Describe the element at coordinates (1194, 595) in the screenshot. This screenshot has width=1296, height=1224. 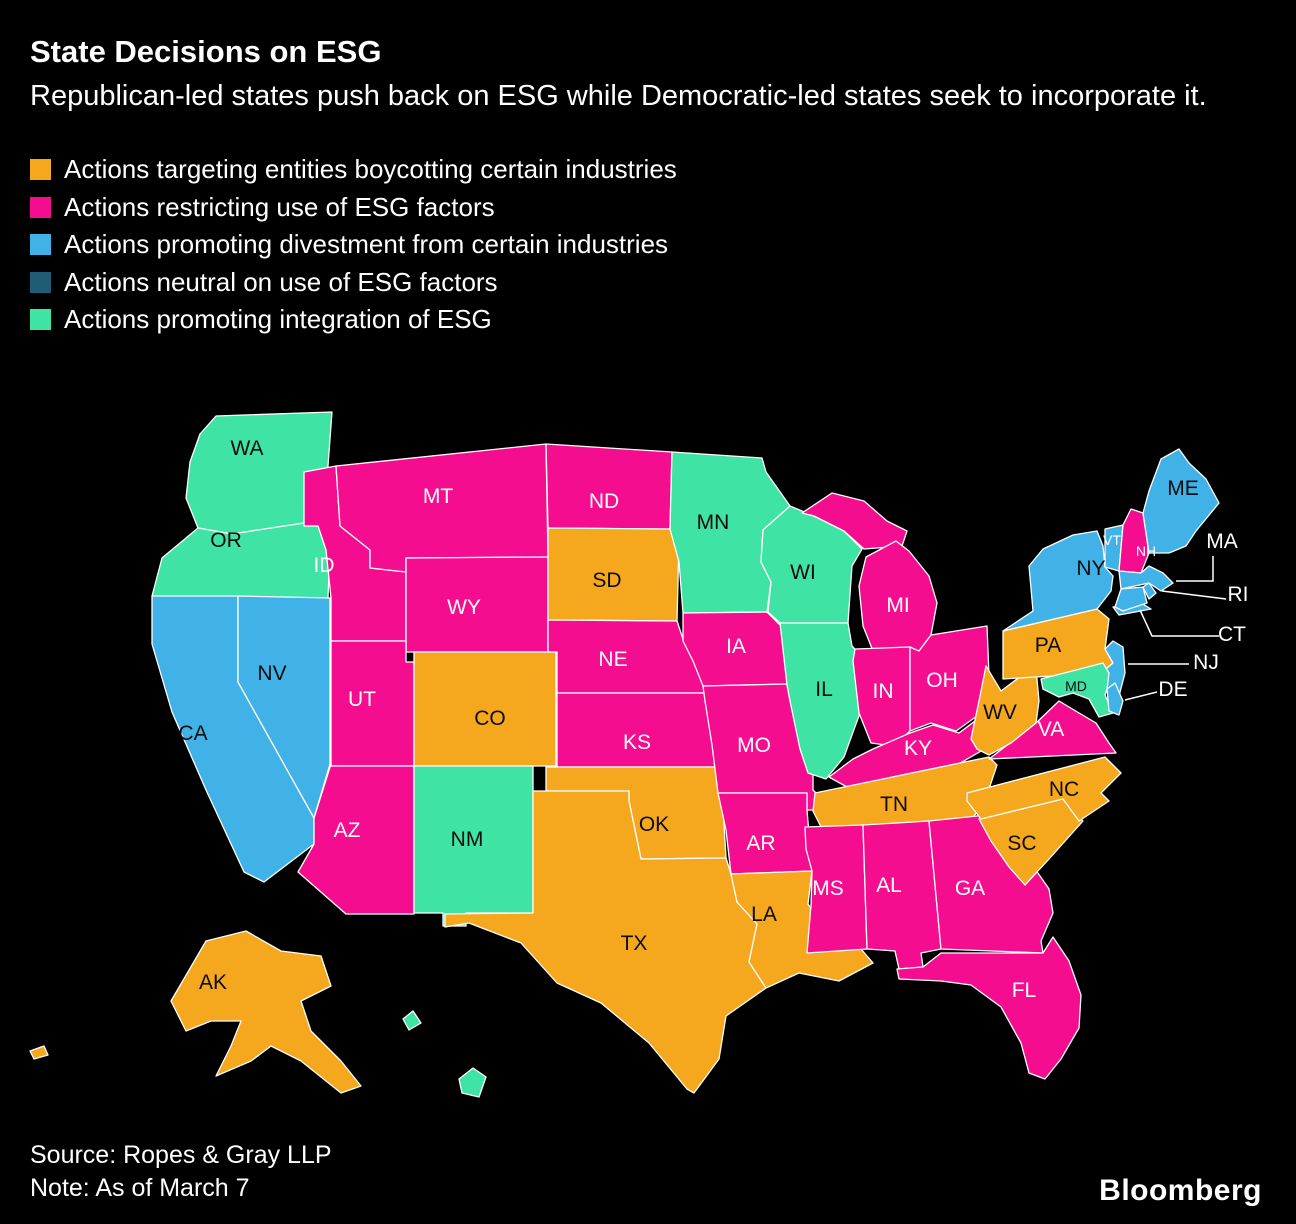
I see `leader-line-ri` at that location.